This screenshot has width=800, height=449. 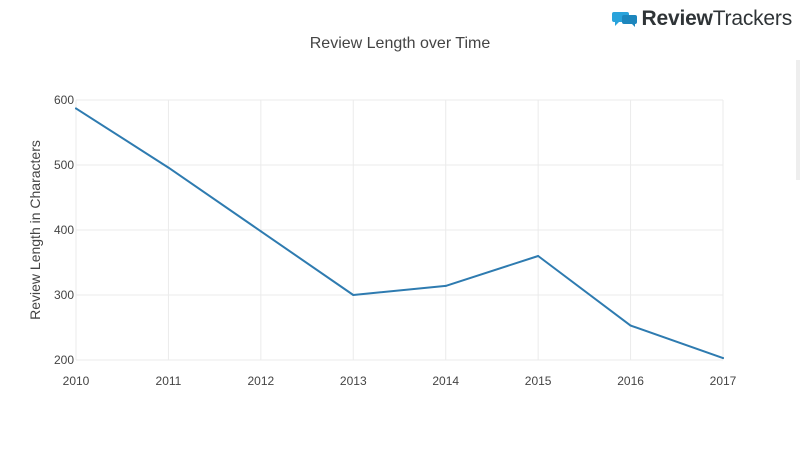 I want to click on x-tick-label: 2012, so click(x=261, y=381).